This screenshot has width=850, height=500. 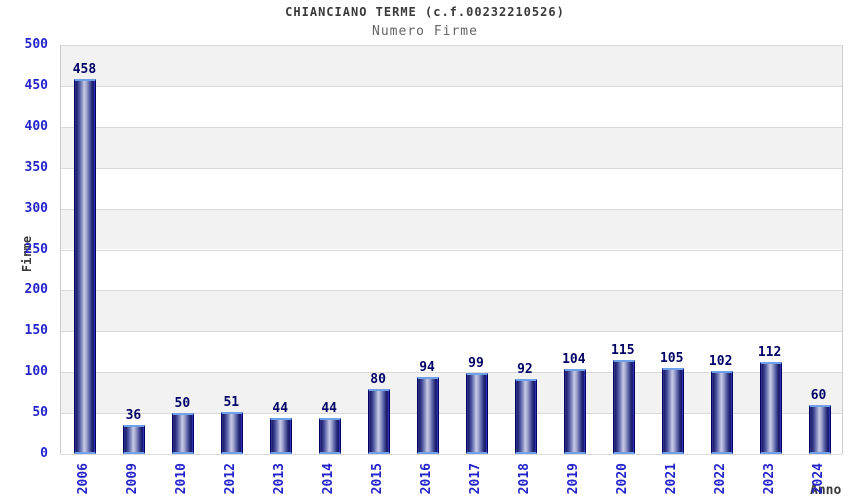 I want to click on y-tick-label: 100, so click(x=36, y=372).